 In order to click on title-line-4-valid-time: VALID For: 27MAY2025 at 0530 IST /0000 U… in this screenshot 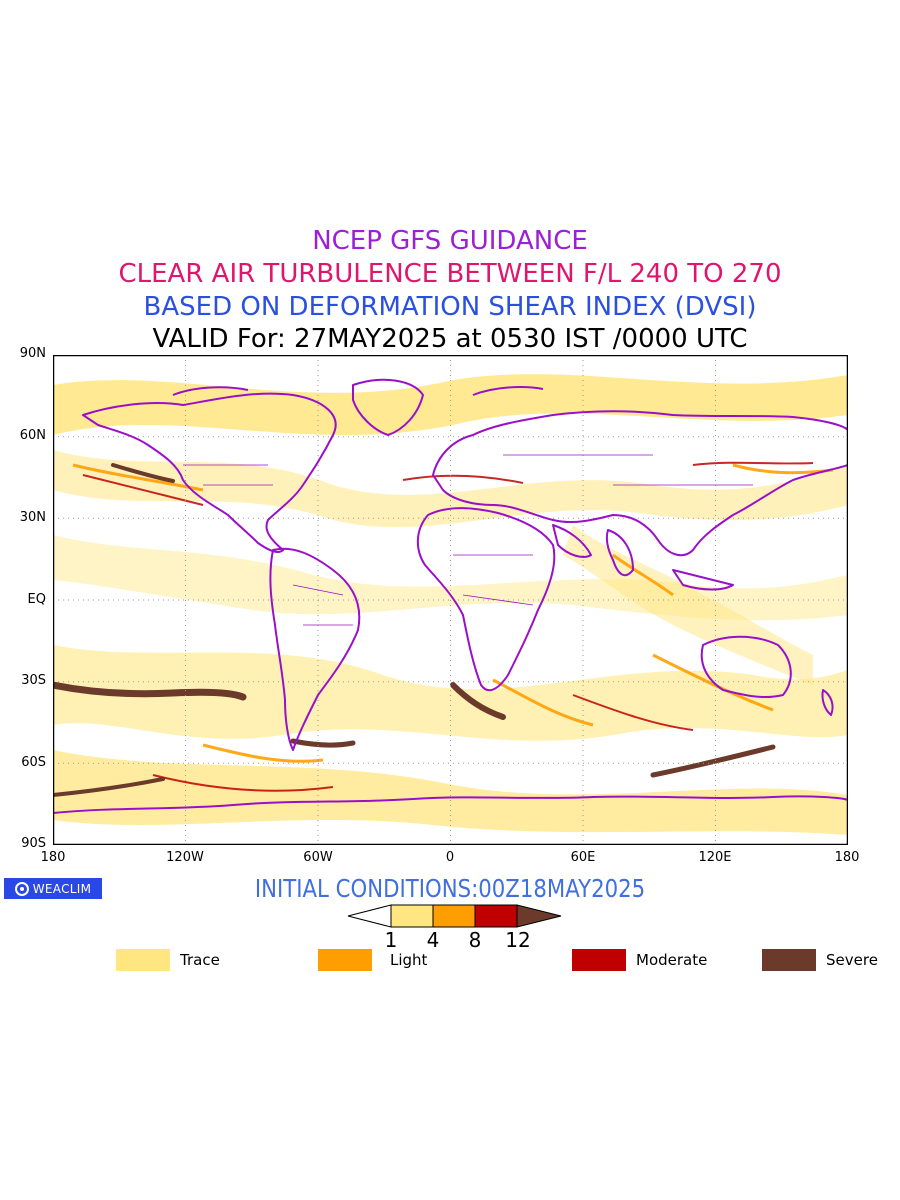, I will do `click(450, 339)`.